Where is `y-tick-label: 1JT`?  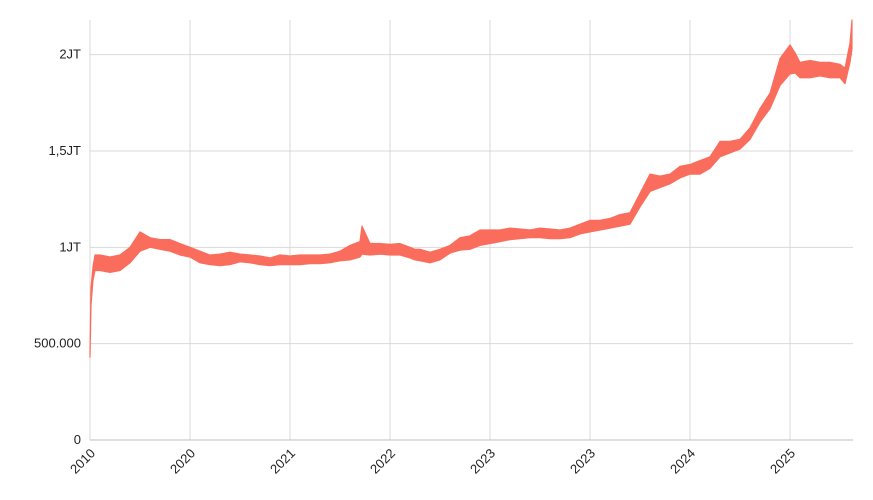
y-tick-label: 1JT is located at coordinates (70, 246).